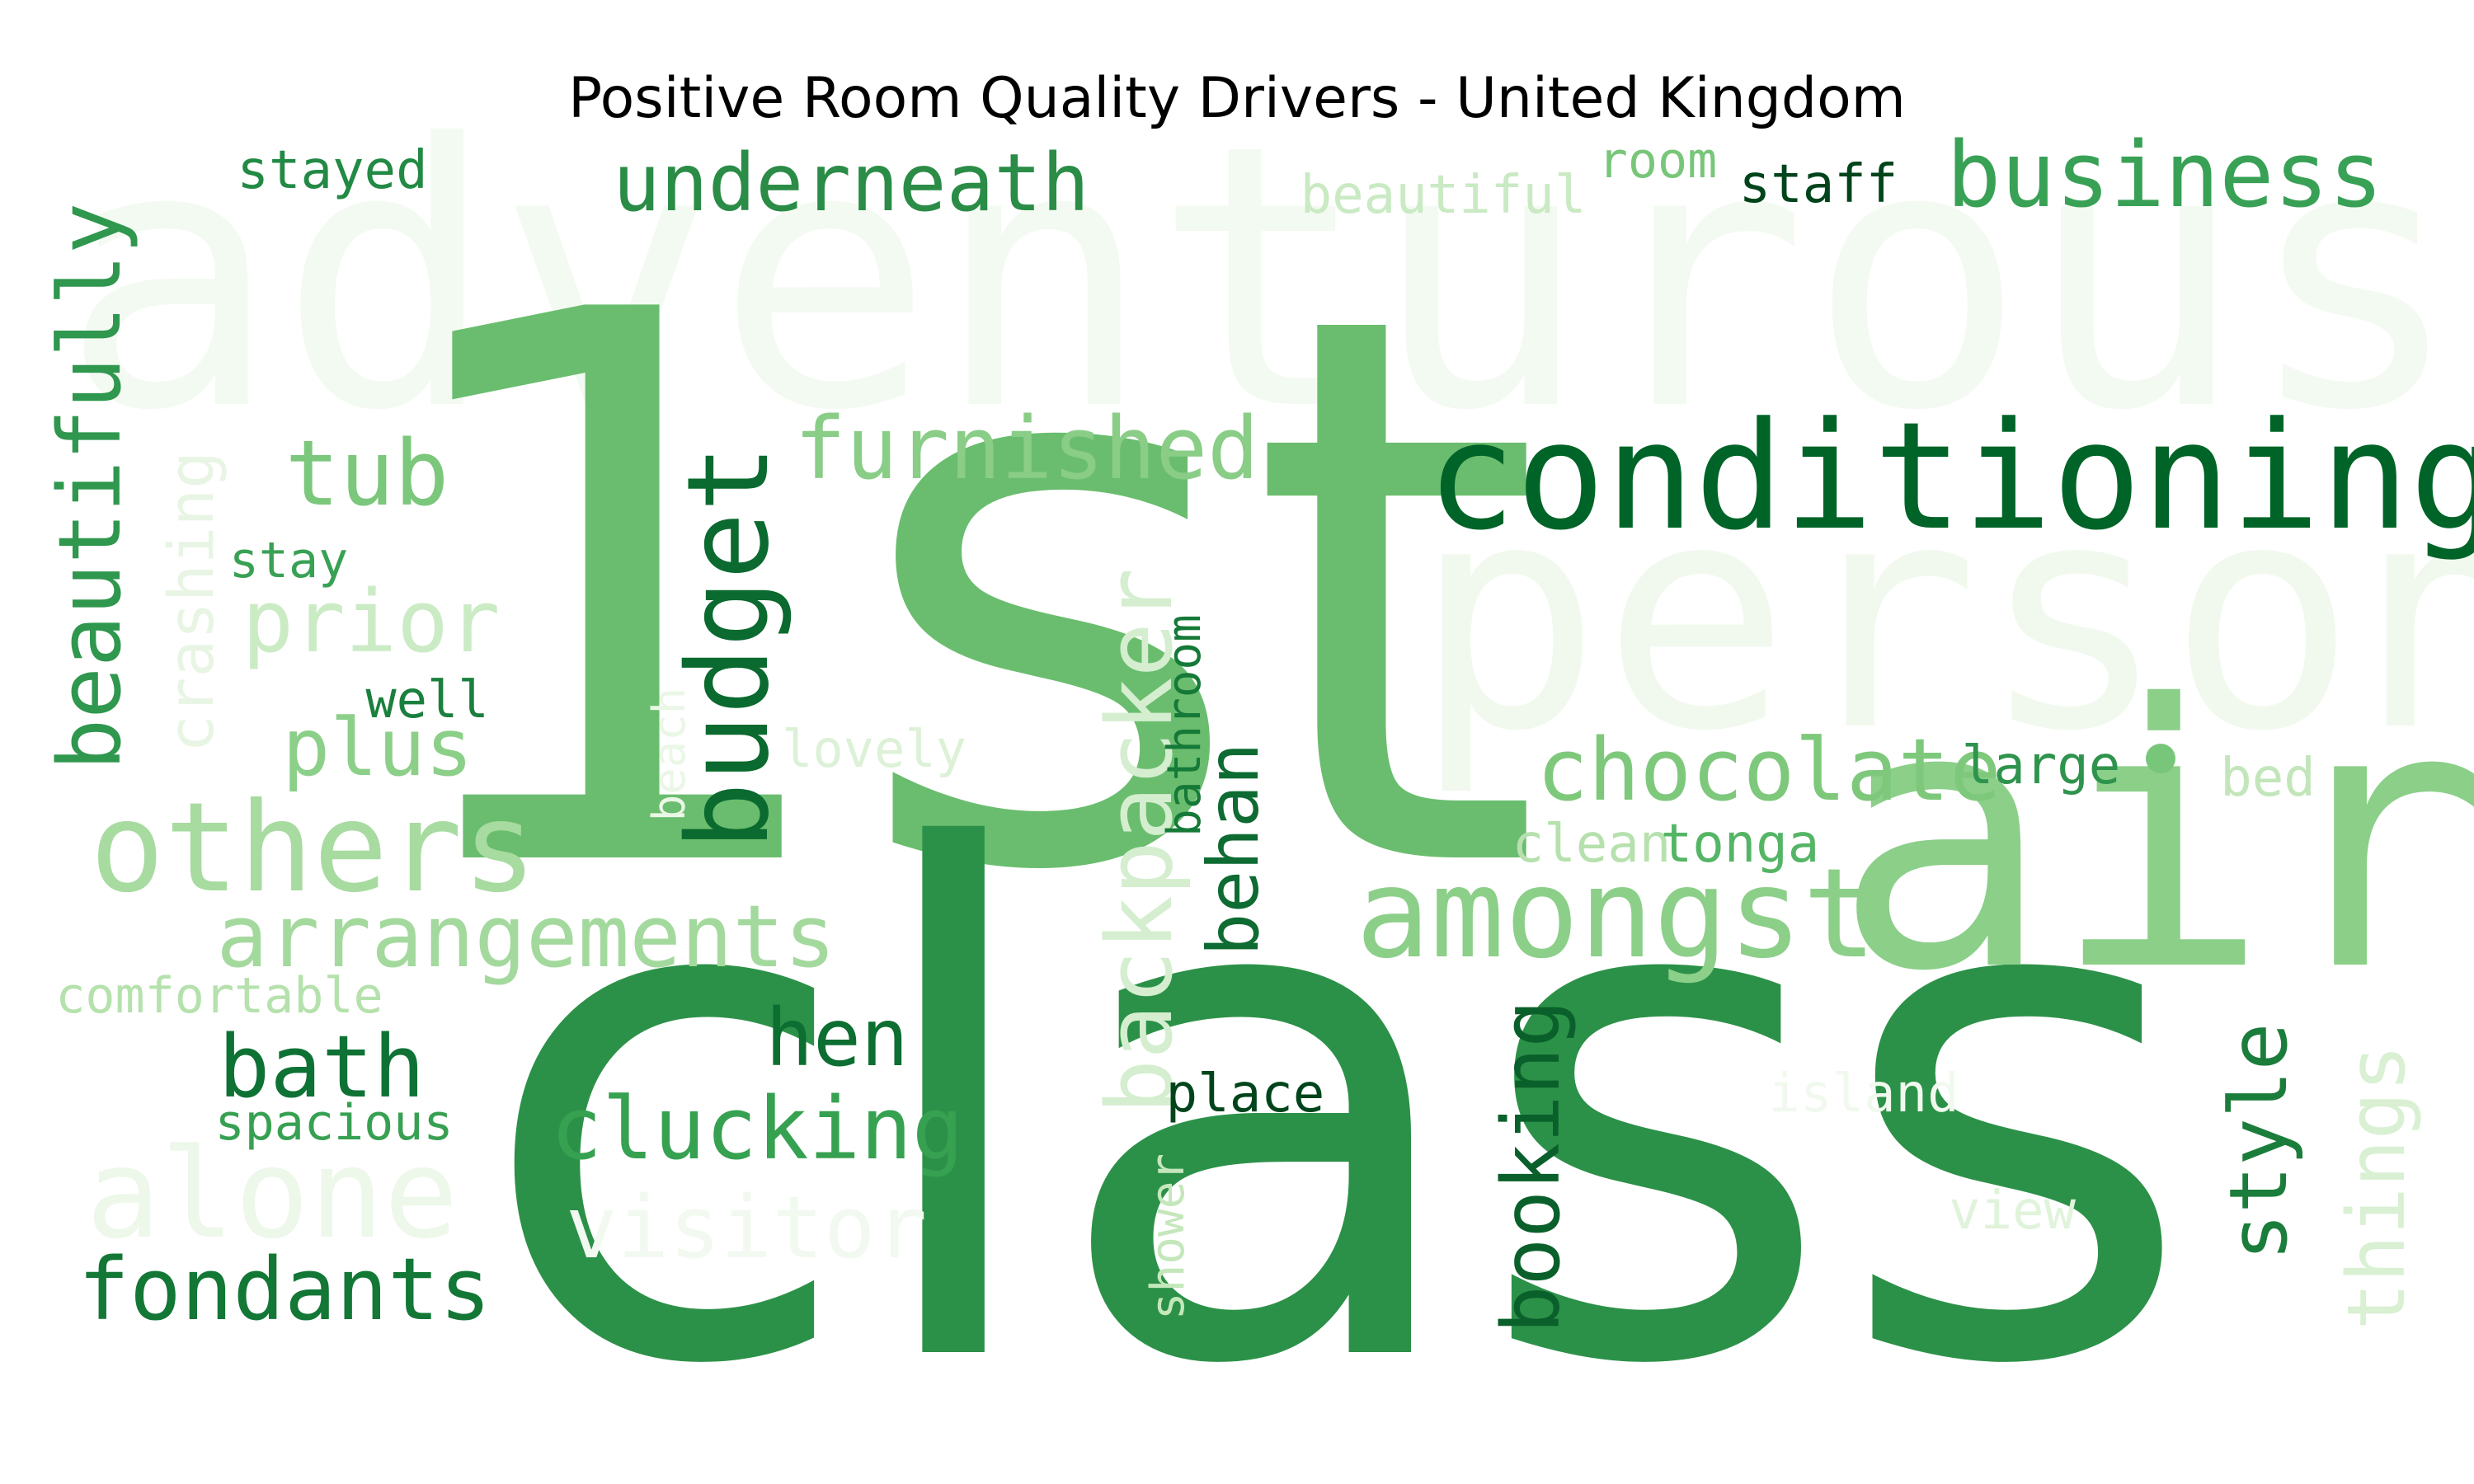 This screenshot has height=1484, width=2474. I want to click on word-tonga: tonga, so click(1740, 845).